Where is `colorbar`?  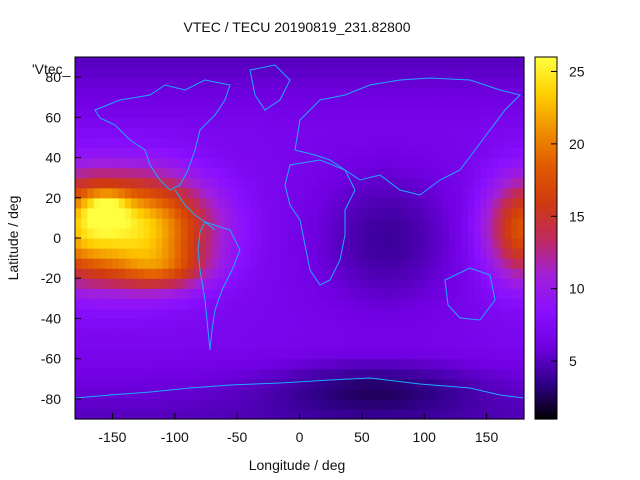 colorbar is located at coordinates (546, 238).